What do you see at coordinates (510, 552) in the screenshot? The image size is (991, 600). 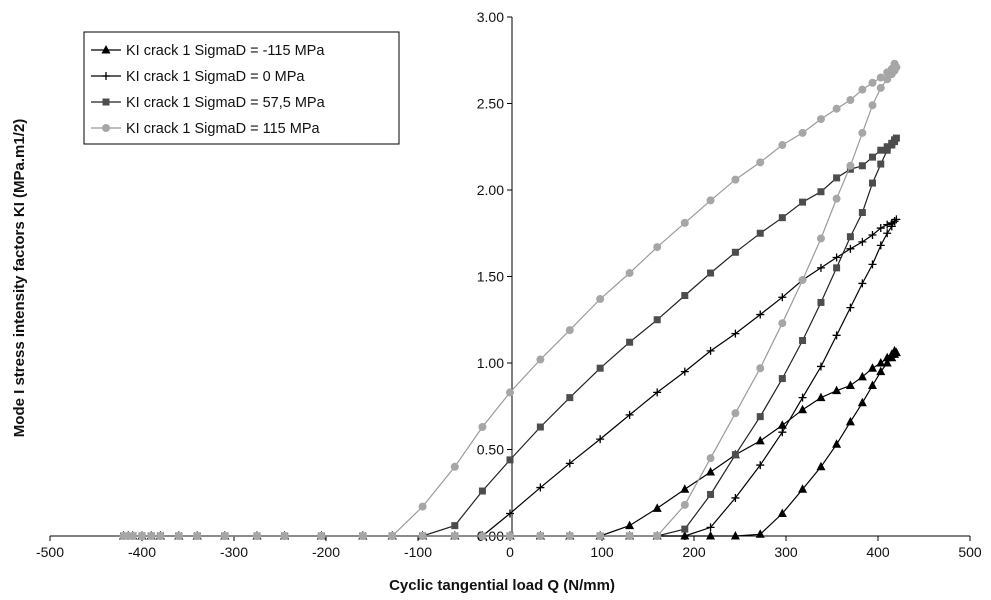 I see `x-tick-label: 0` at bounding box center [510, 552].